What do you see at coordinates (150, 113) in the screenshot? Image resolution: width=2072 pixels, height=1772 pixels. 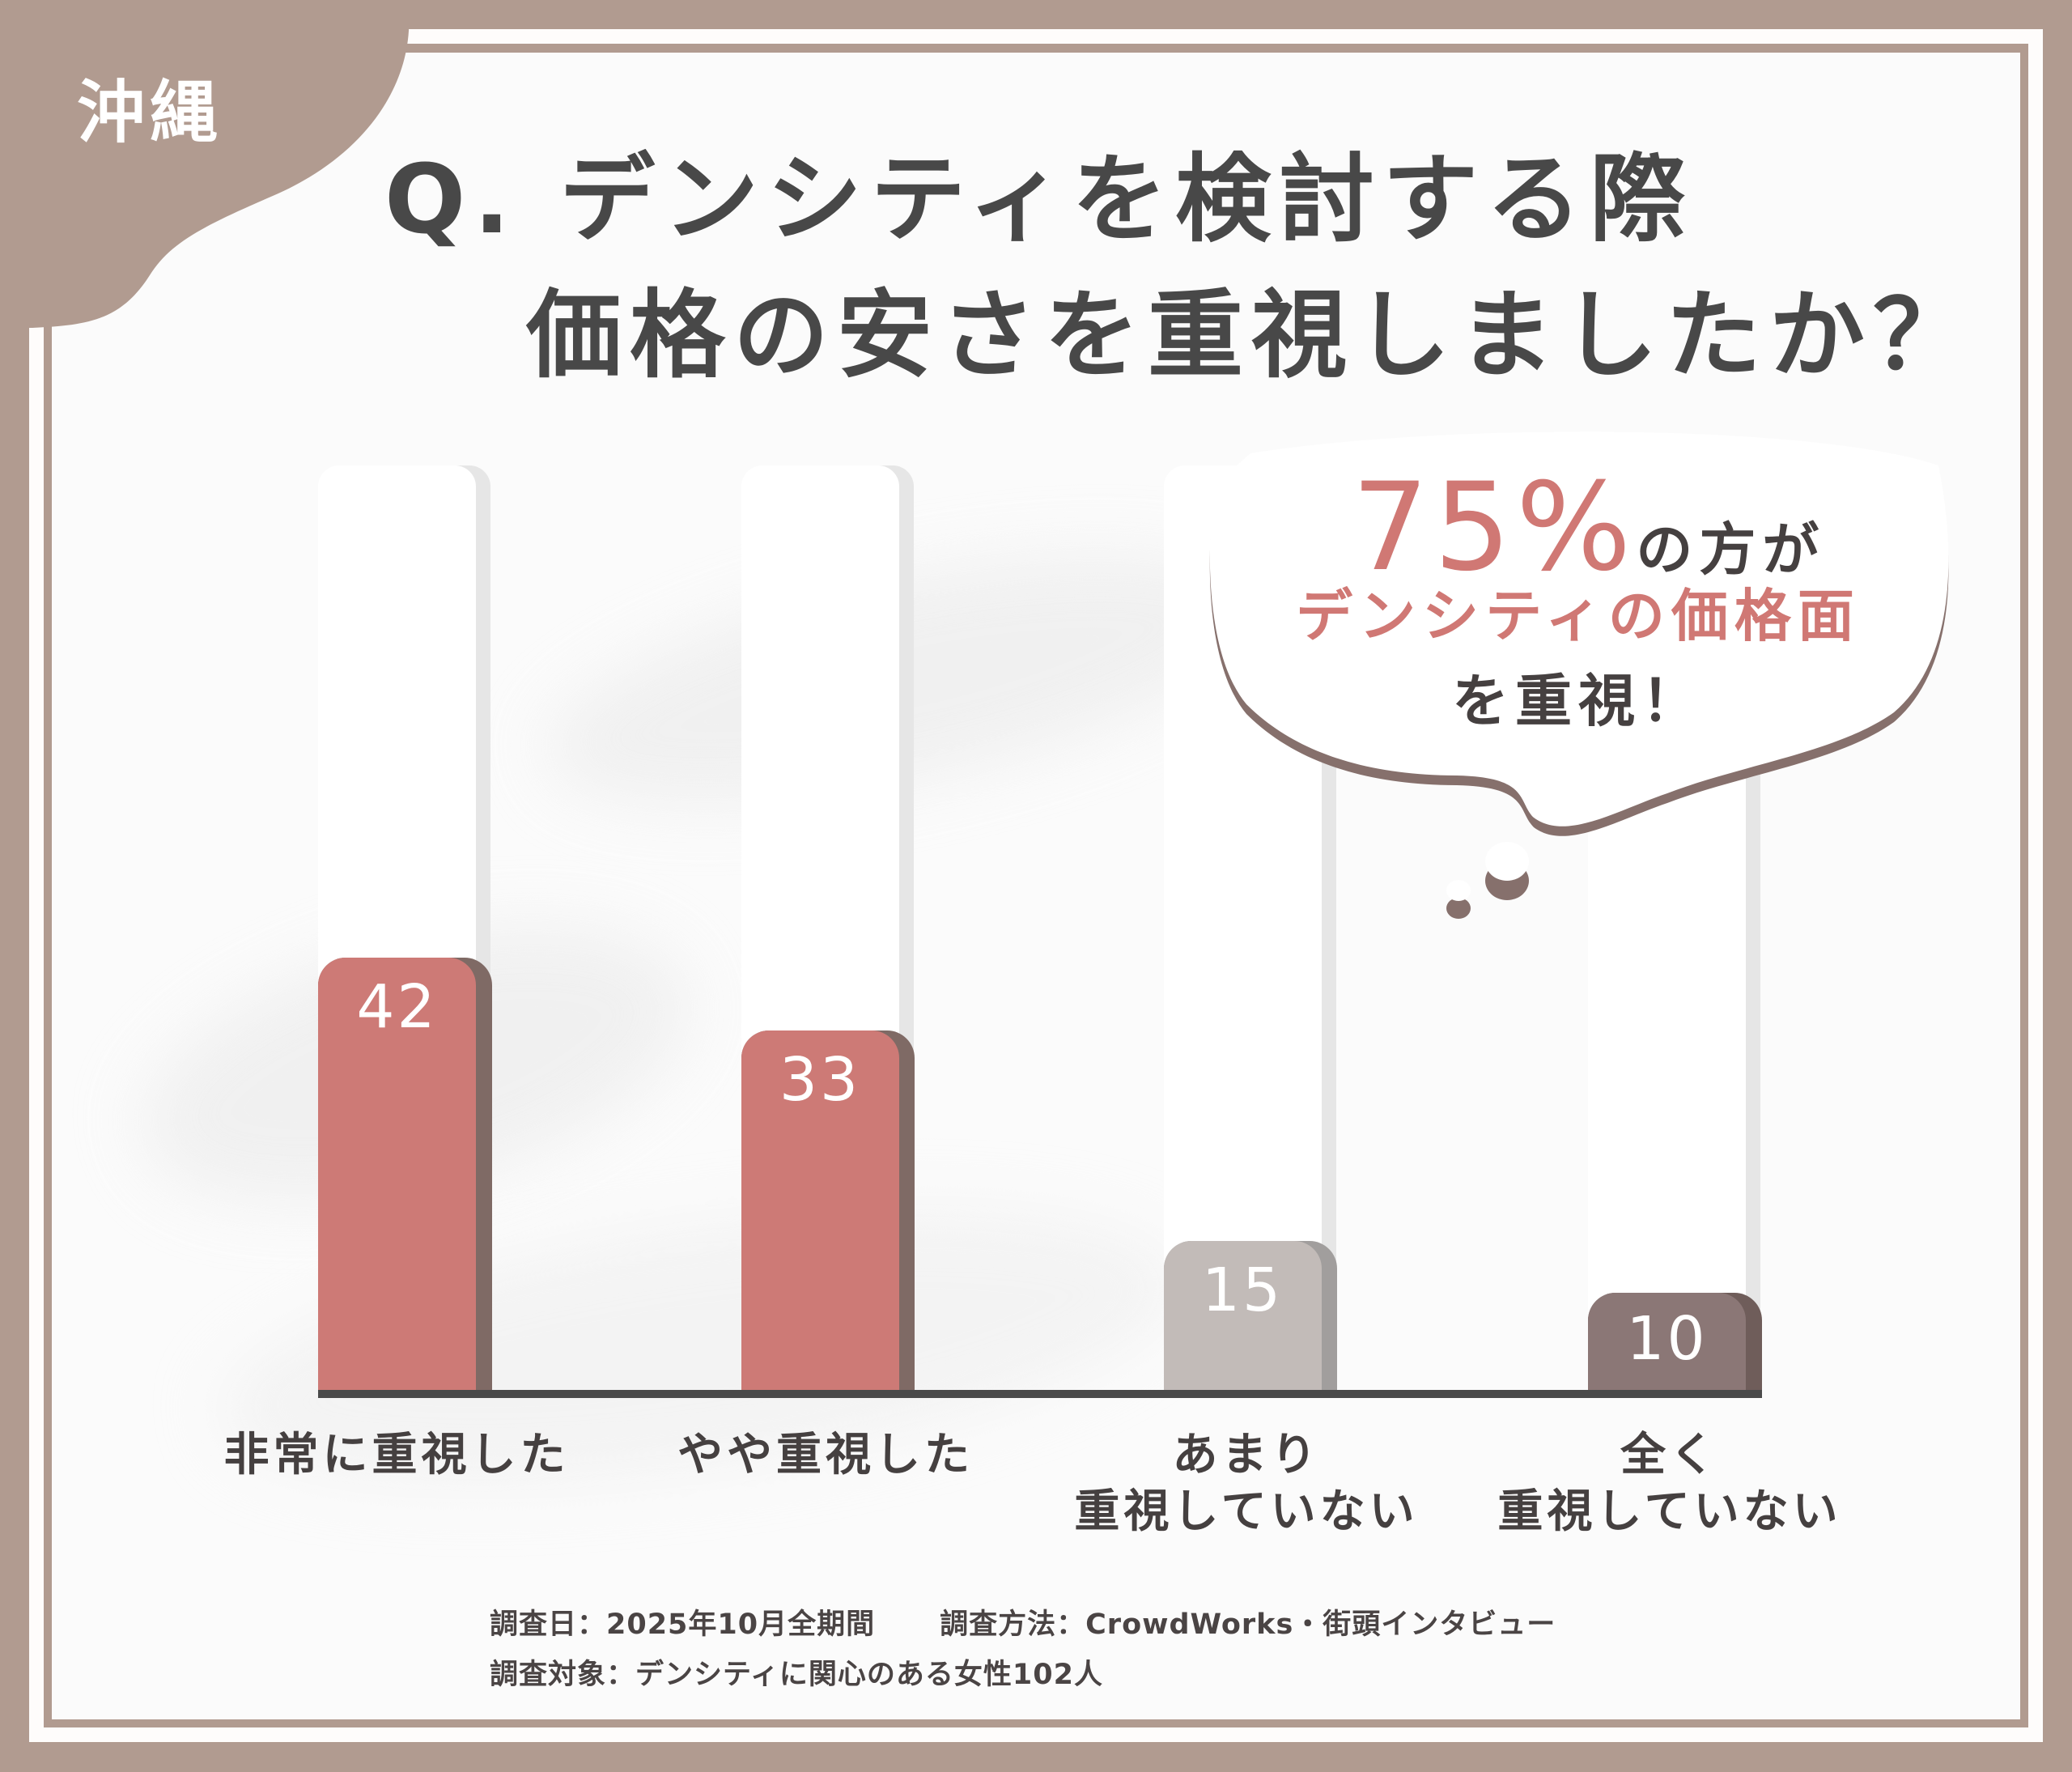 I see `region-tag: 沖縄` at bounding box center [150, 113].